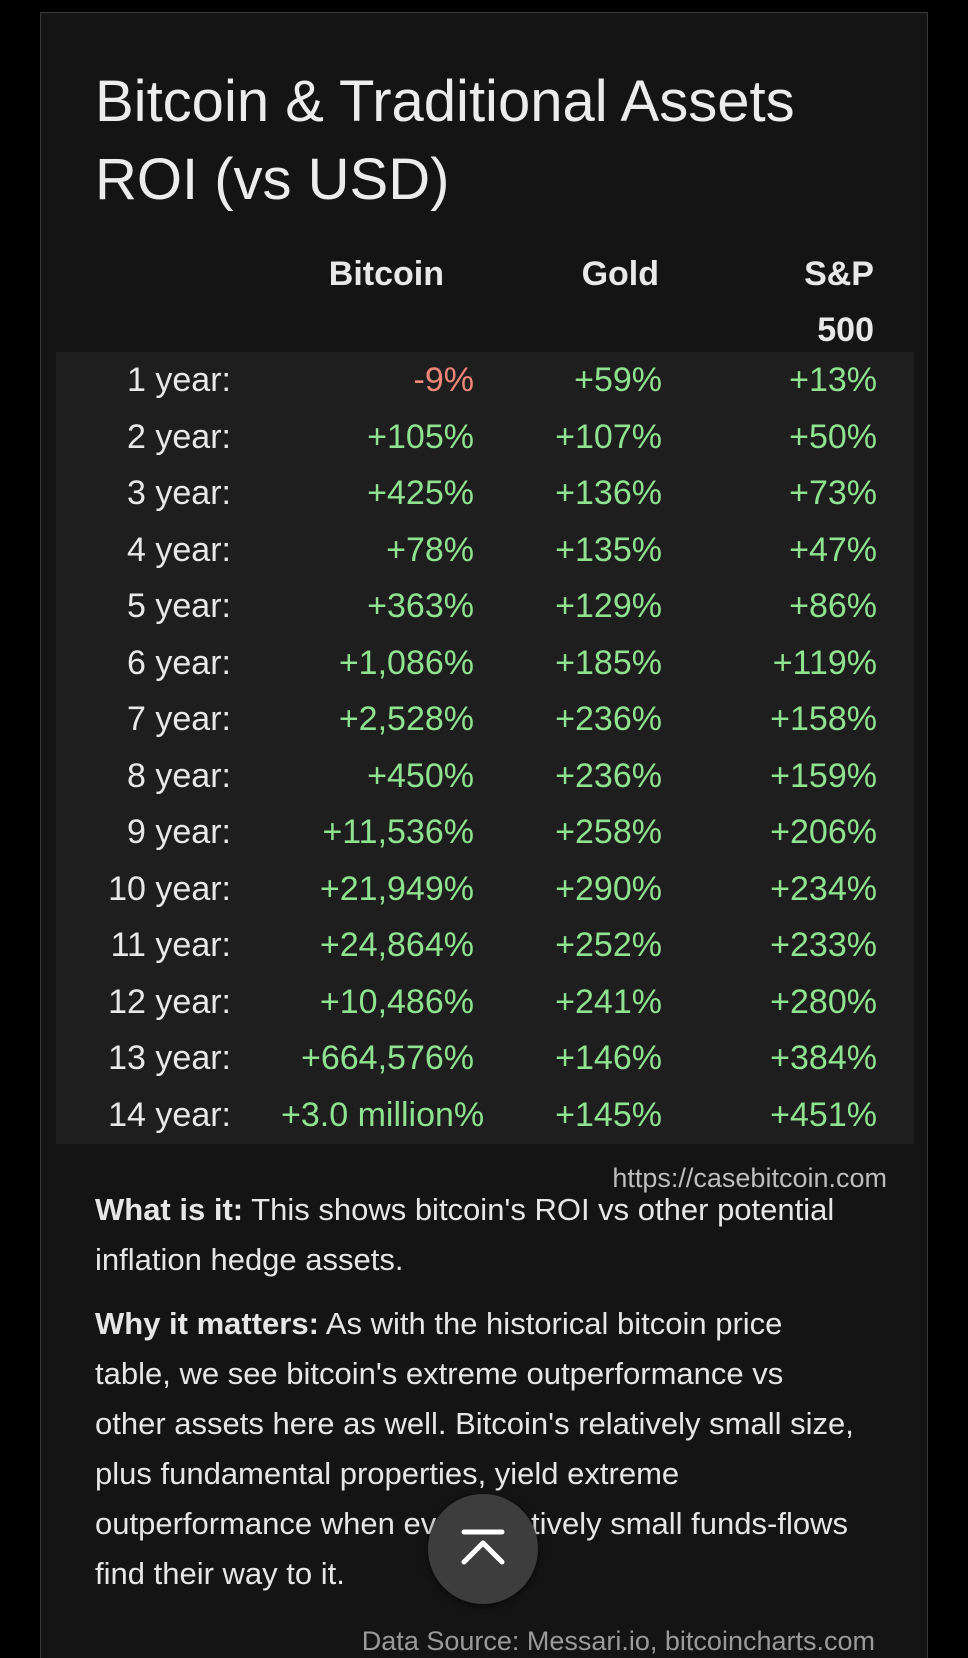 Image resolution: width=968 pixels, height=1658 pixels. What do you see at coordinates (179, 832) in the screenshot?
I see `row-period-label: 9 year:` at bounding box center [179, 832].